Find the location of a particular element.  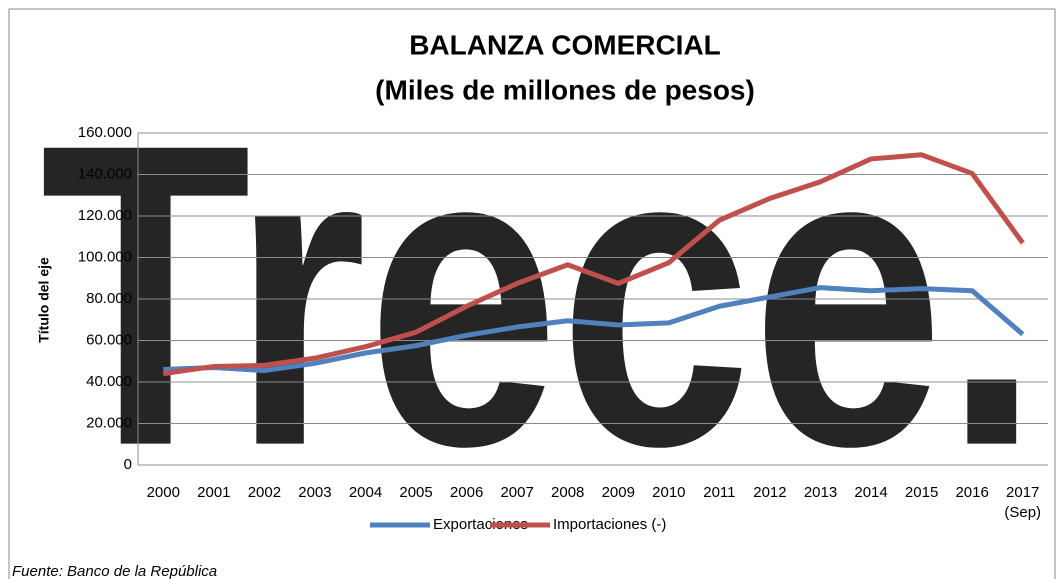

x-tick-label: 2009 is located at coordinates (618, 492).